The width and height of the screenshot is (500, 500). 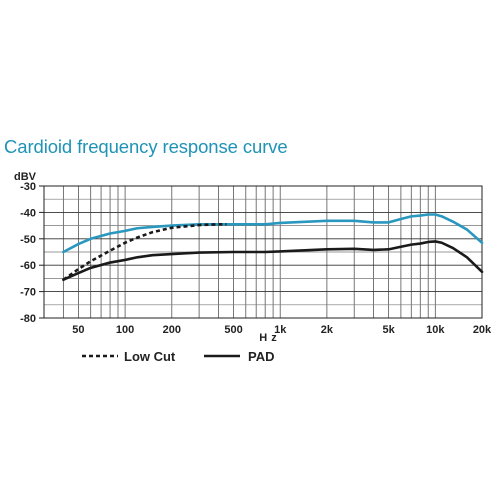 I want to click on x-tick-label: 500, so click(x=233, y=330).